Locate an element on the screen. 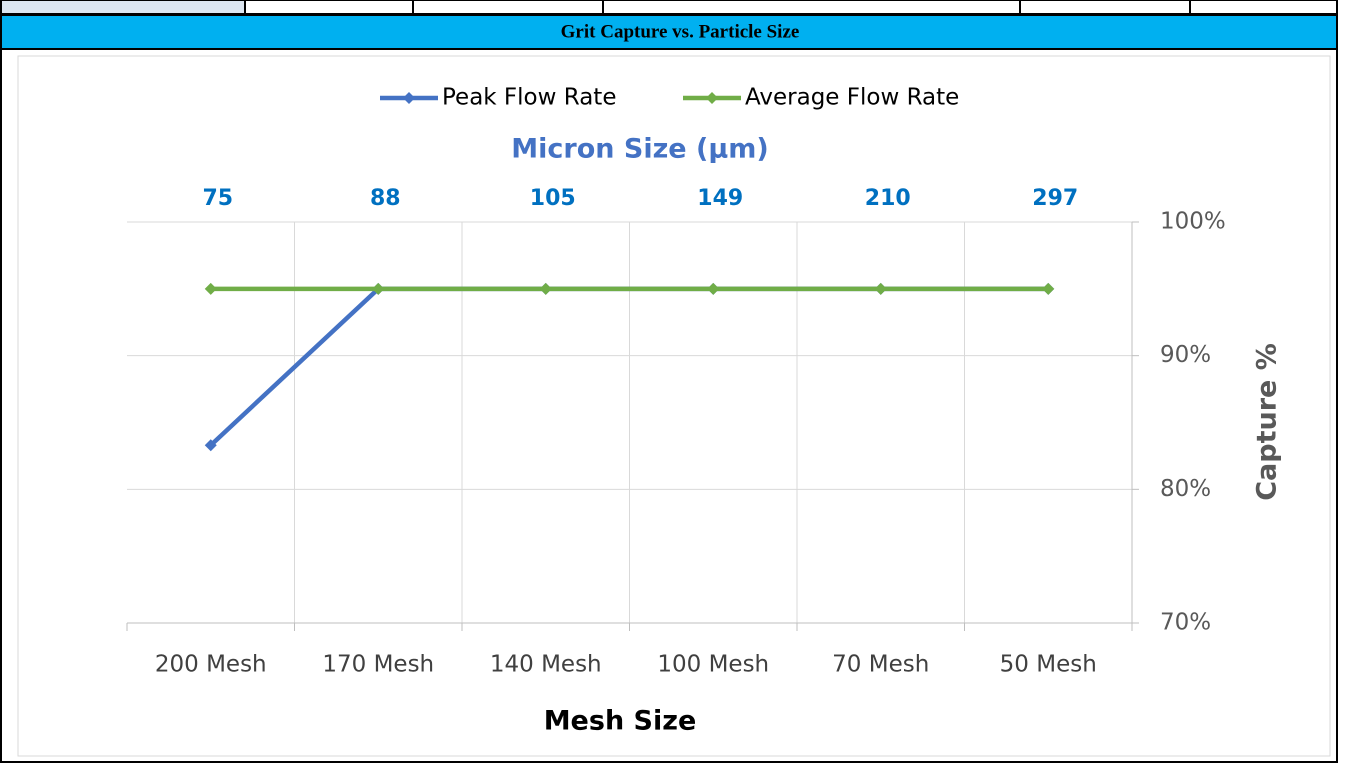 The height and width of the screenshot is (763, 1357). x-tick-label: 170 Mesh is located at coordinates (378, 665).